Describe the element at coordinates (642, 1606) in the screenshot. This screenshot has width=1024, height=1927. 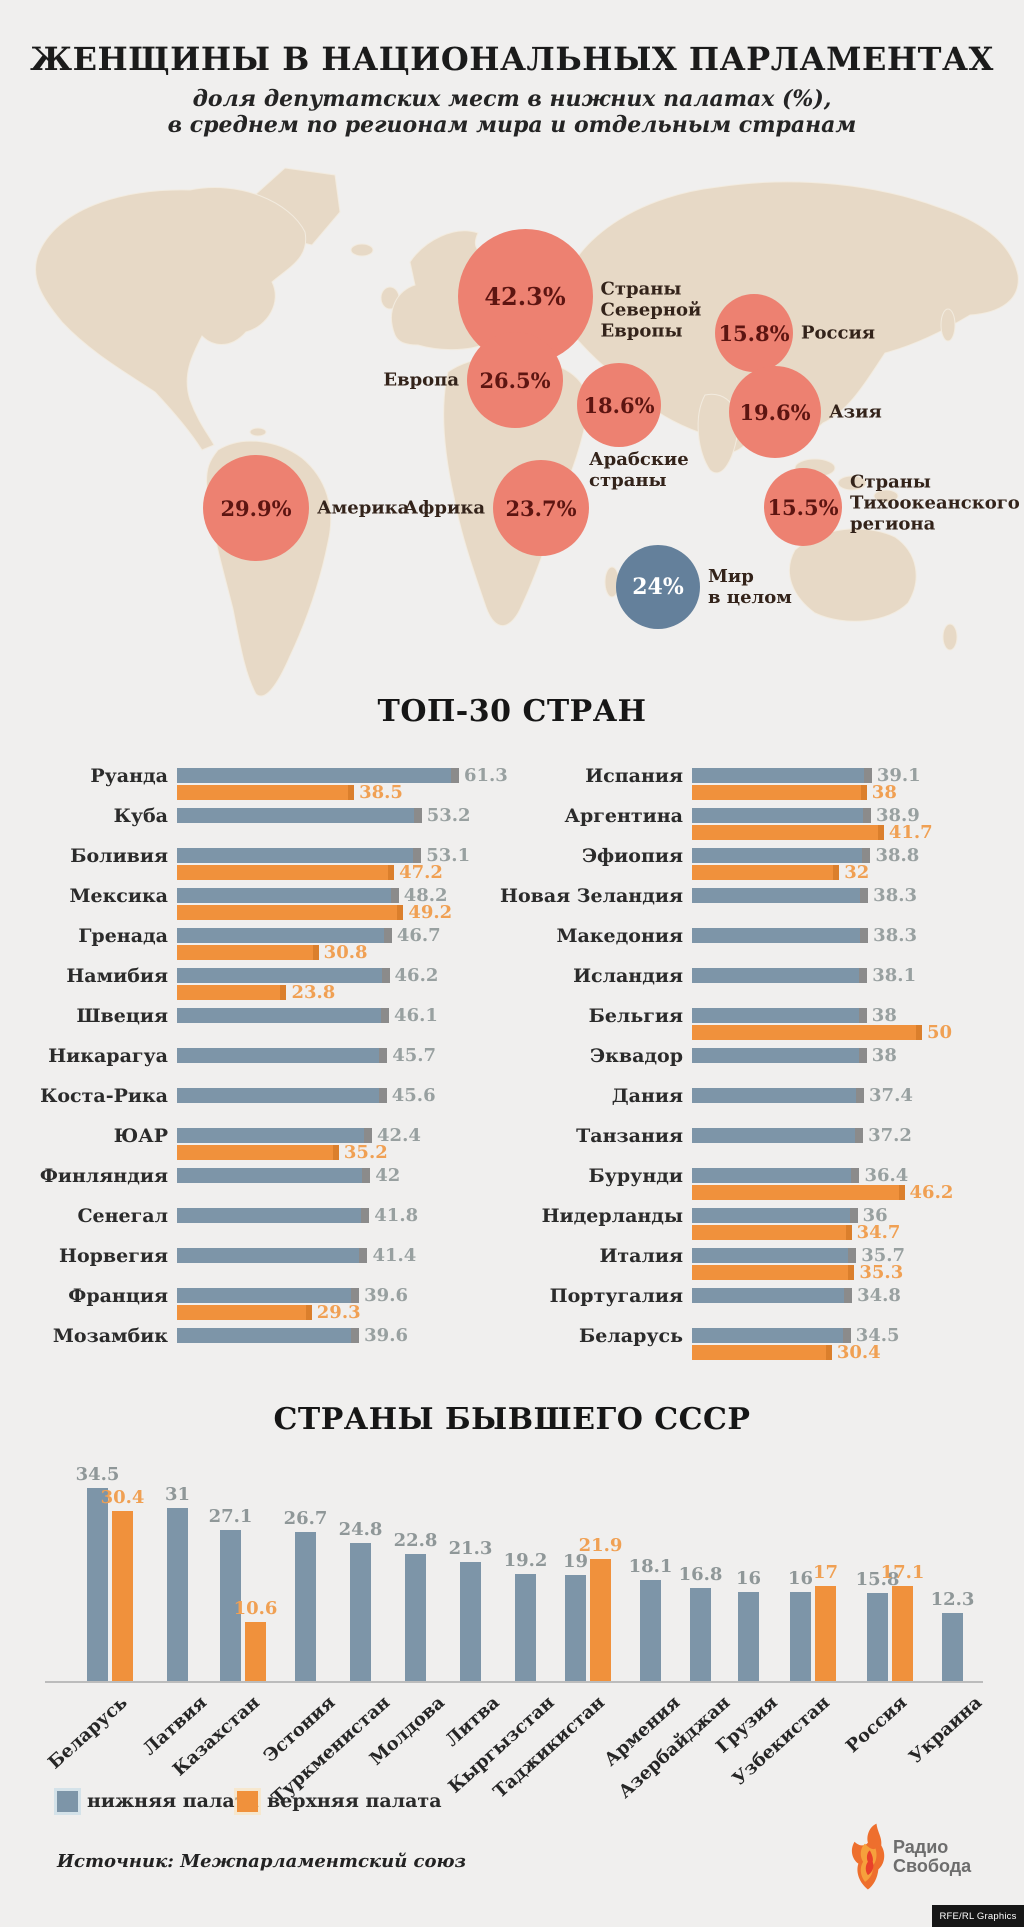
I see `ussr-country-group: 18.1 Армения` at that location.